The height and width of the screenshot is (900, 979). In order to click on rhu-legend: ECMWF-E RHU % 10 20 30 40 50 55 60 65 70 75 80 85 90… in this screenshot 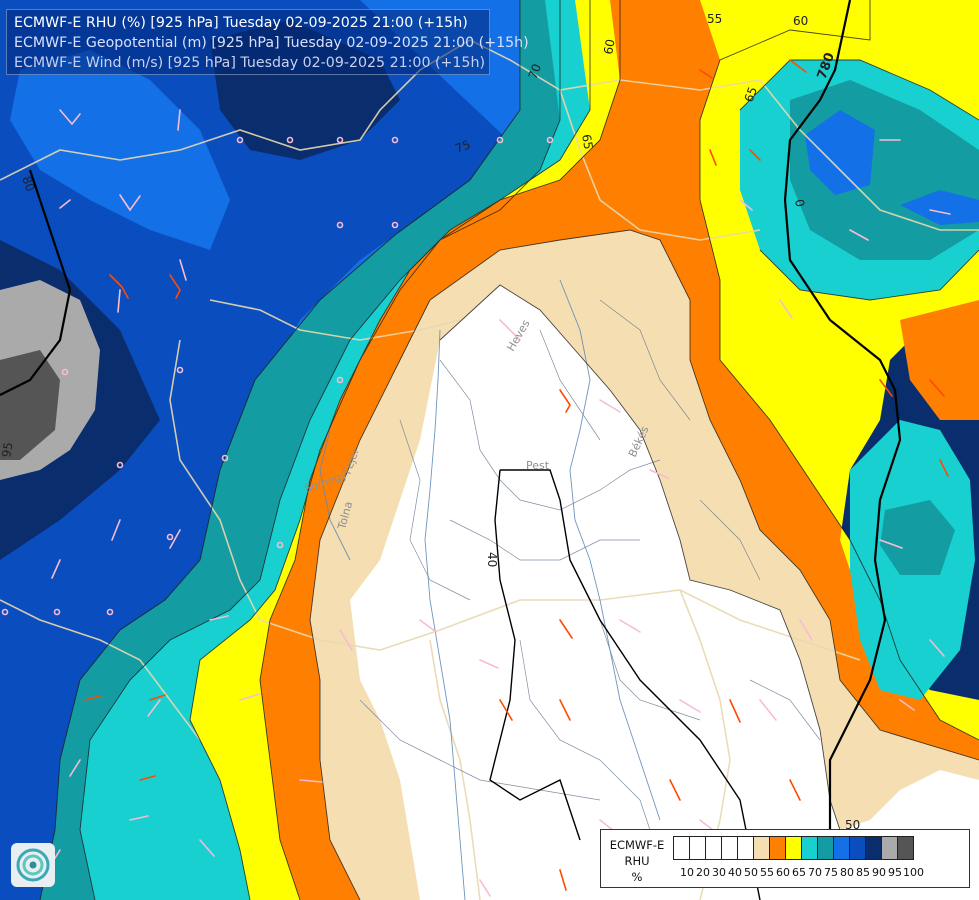, I will do `click(785, 858)`.